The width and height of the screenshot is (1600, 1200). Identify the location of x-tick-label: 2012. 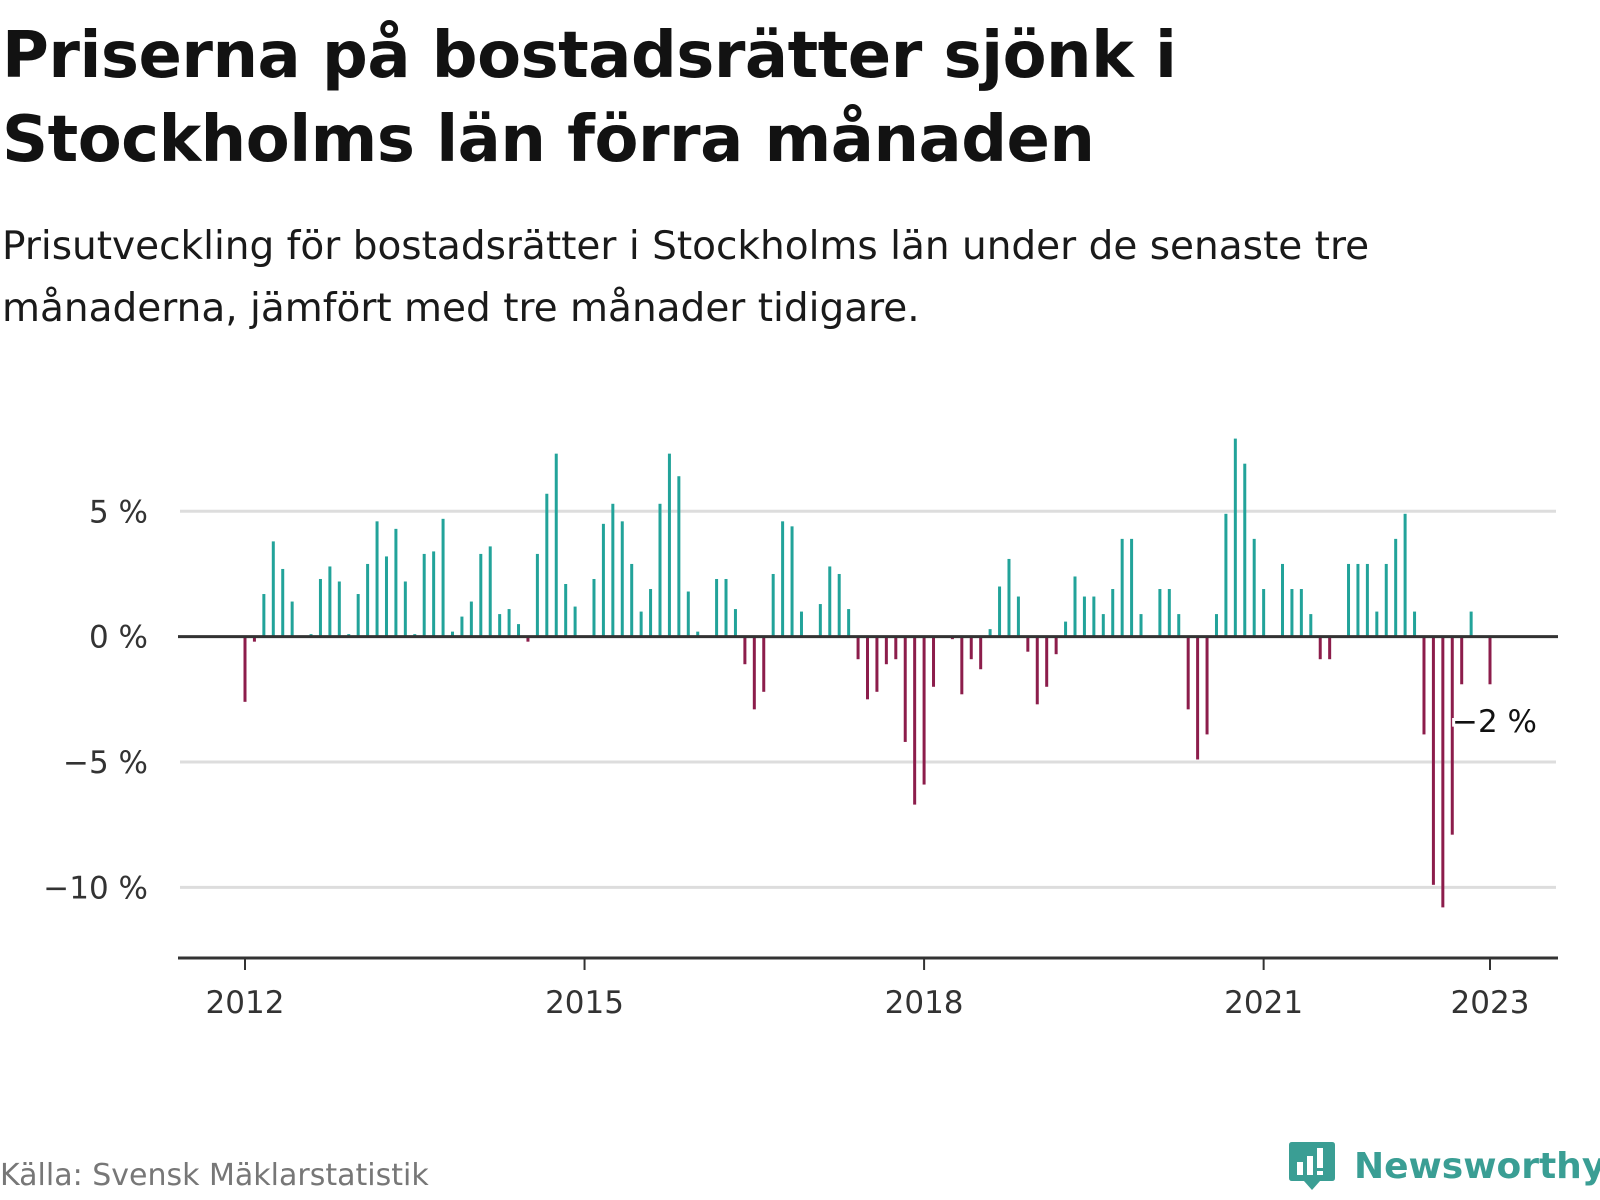
(245, 1003).